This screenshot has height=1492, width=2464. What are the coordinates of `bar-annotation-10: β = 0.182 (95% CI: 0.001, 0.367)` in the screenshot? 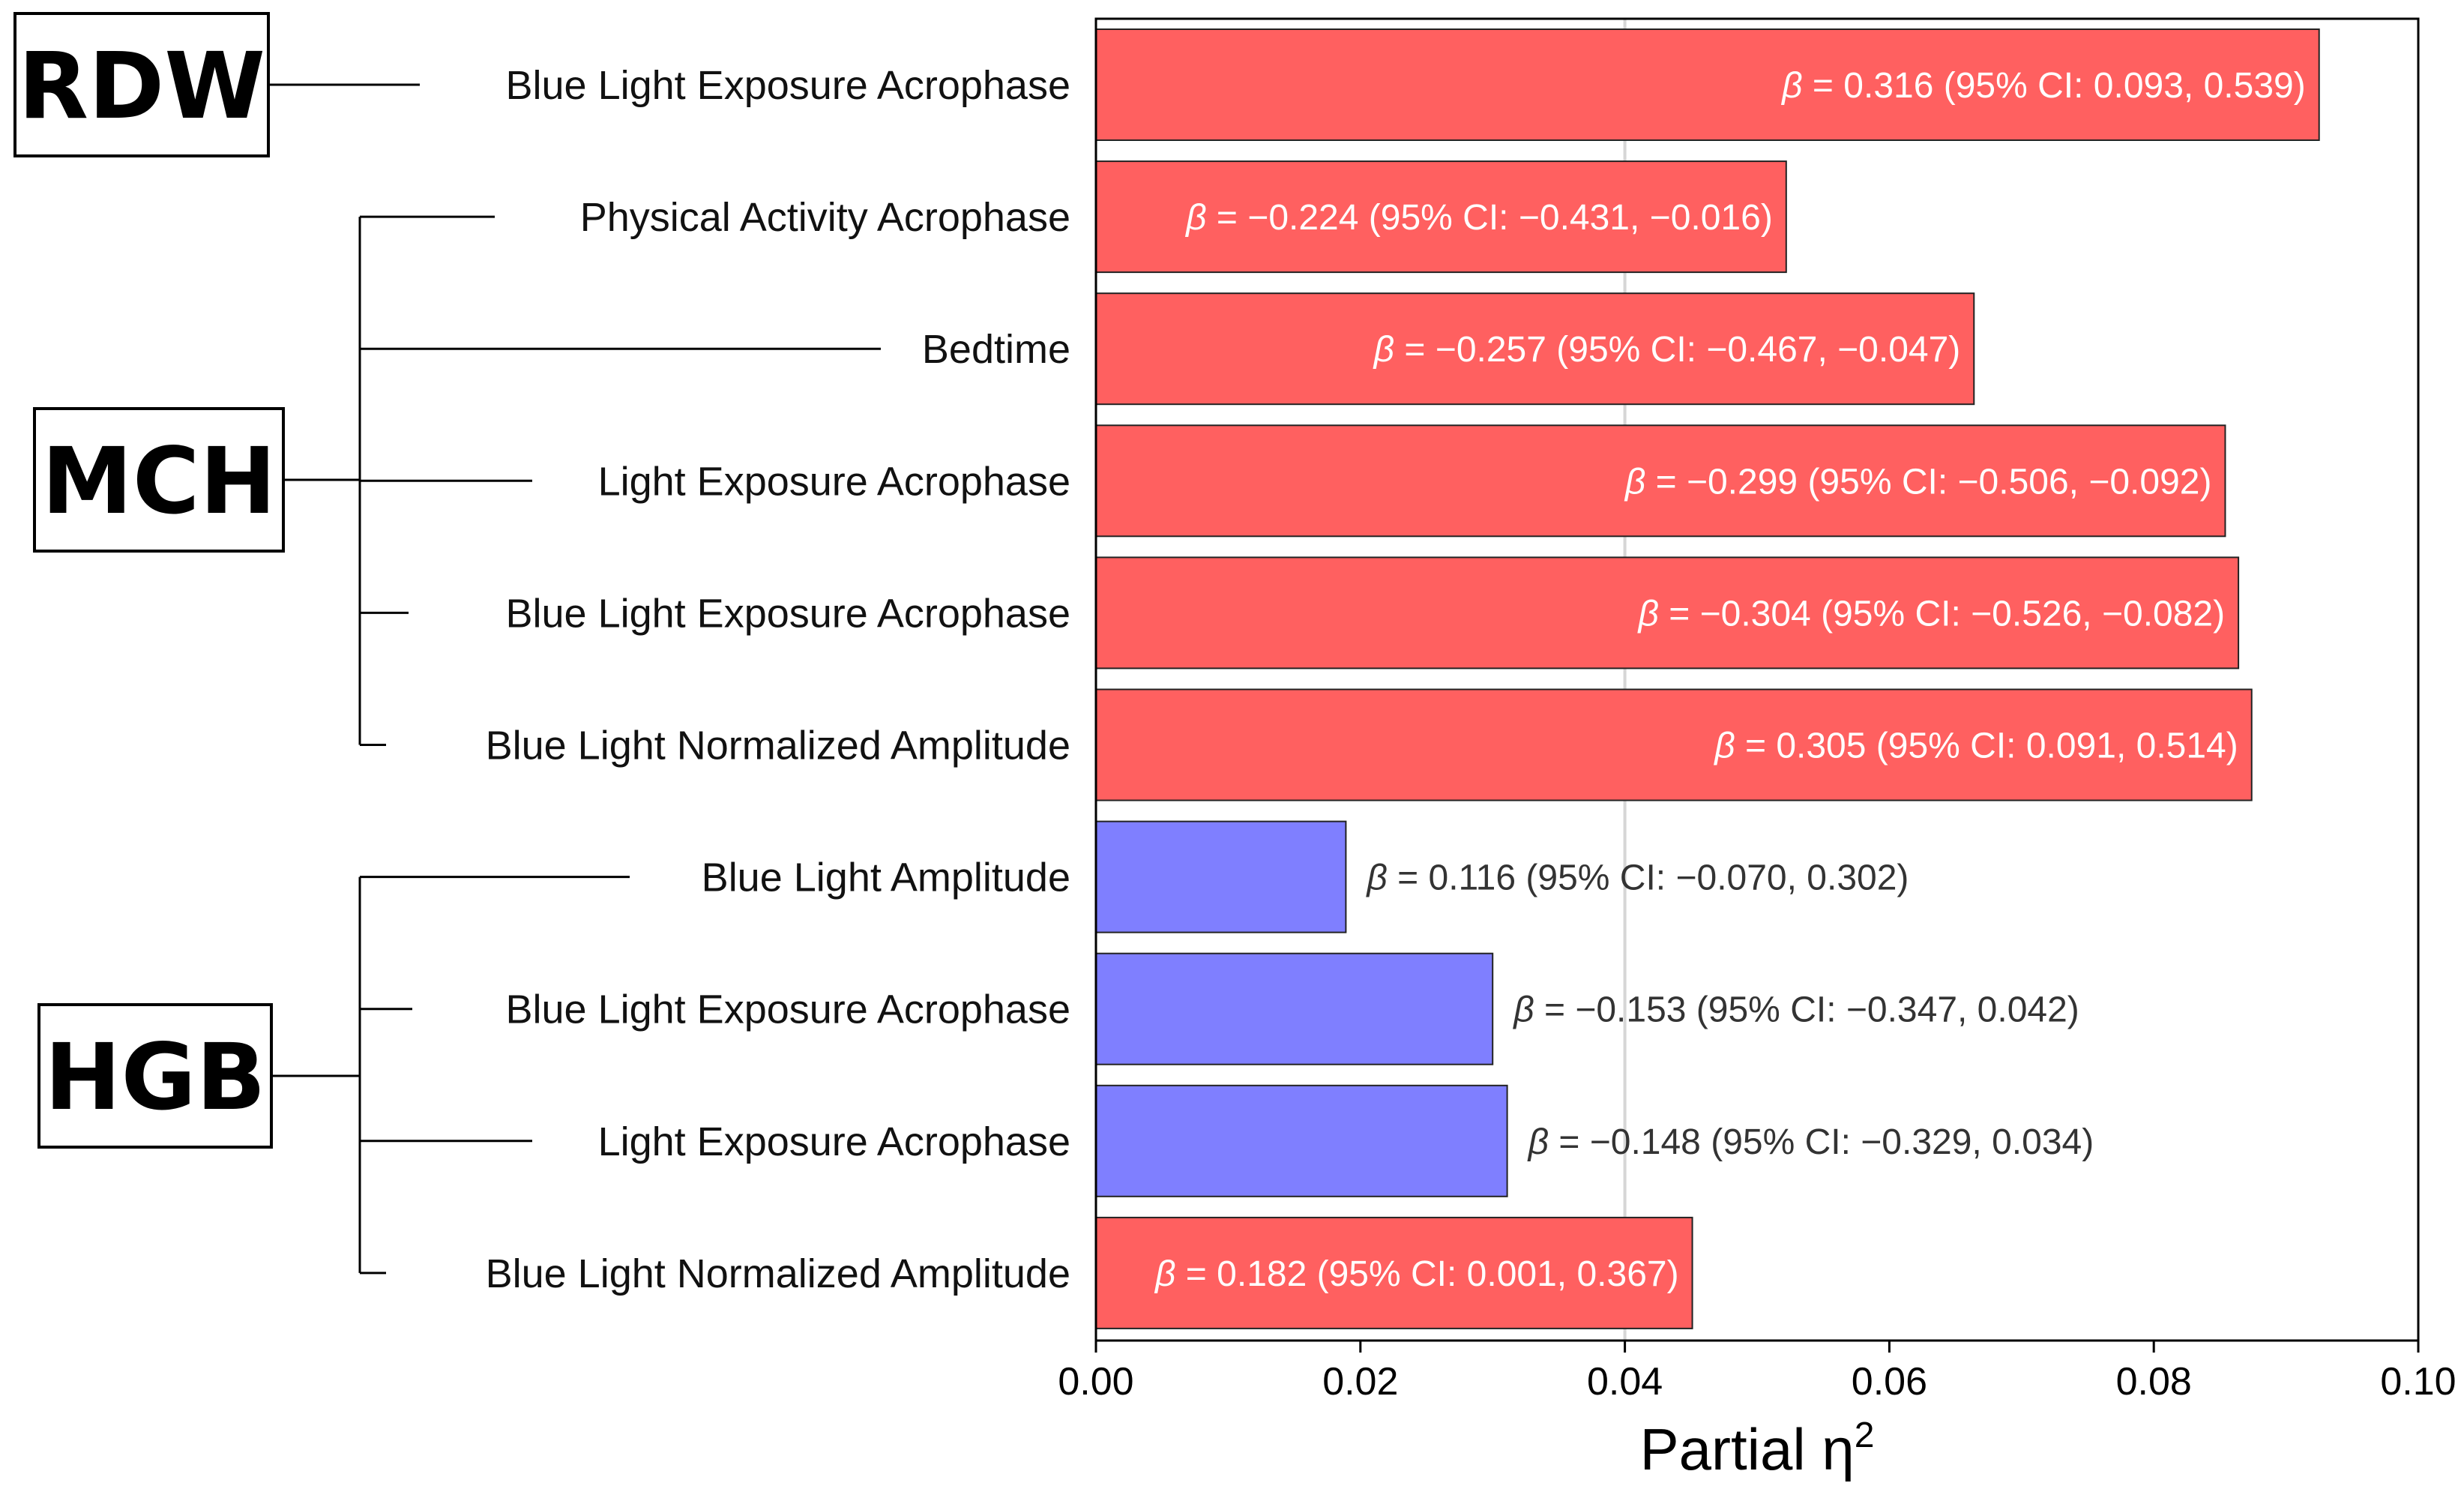 It's located at (1416, 1274).